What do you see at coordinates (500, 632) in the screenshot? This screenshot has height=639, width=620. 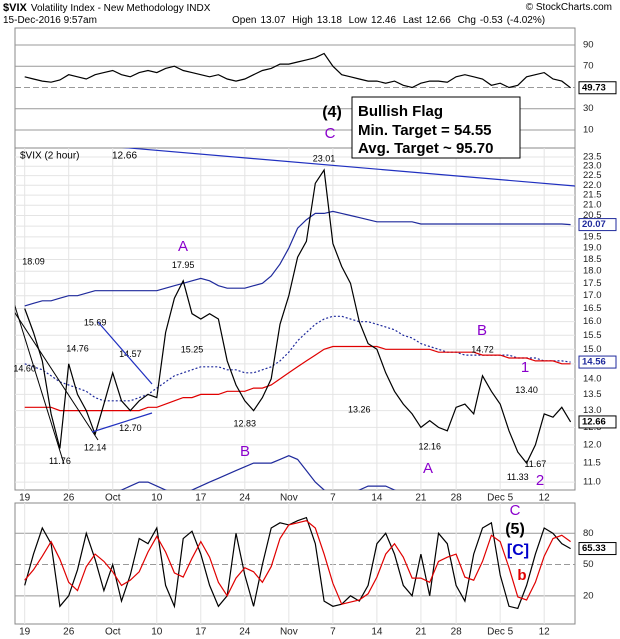 I see `x-tick-label: Dec 5` at bounding box center [500, 632].